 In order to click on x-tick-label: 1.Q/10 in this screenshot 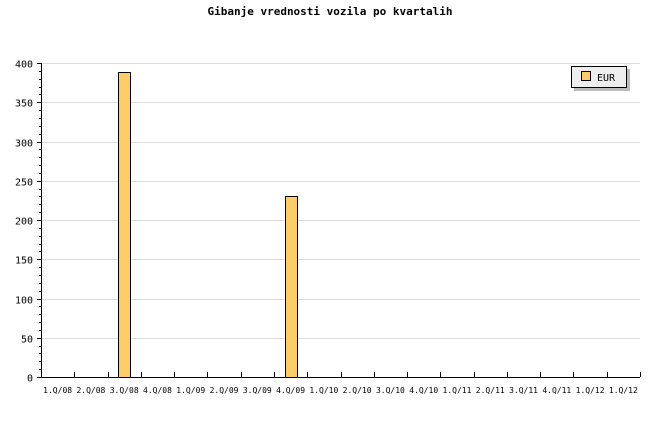, I will do `click(323, 390)`.